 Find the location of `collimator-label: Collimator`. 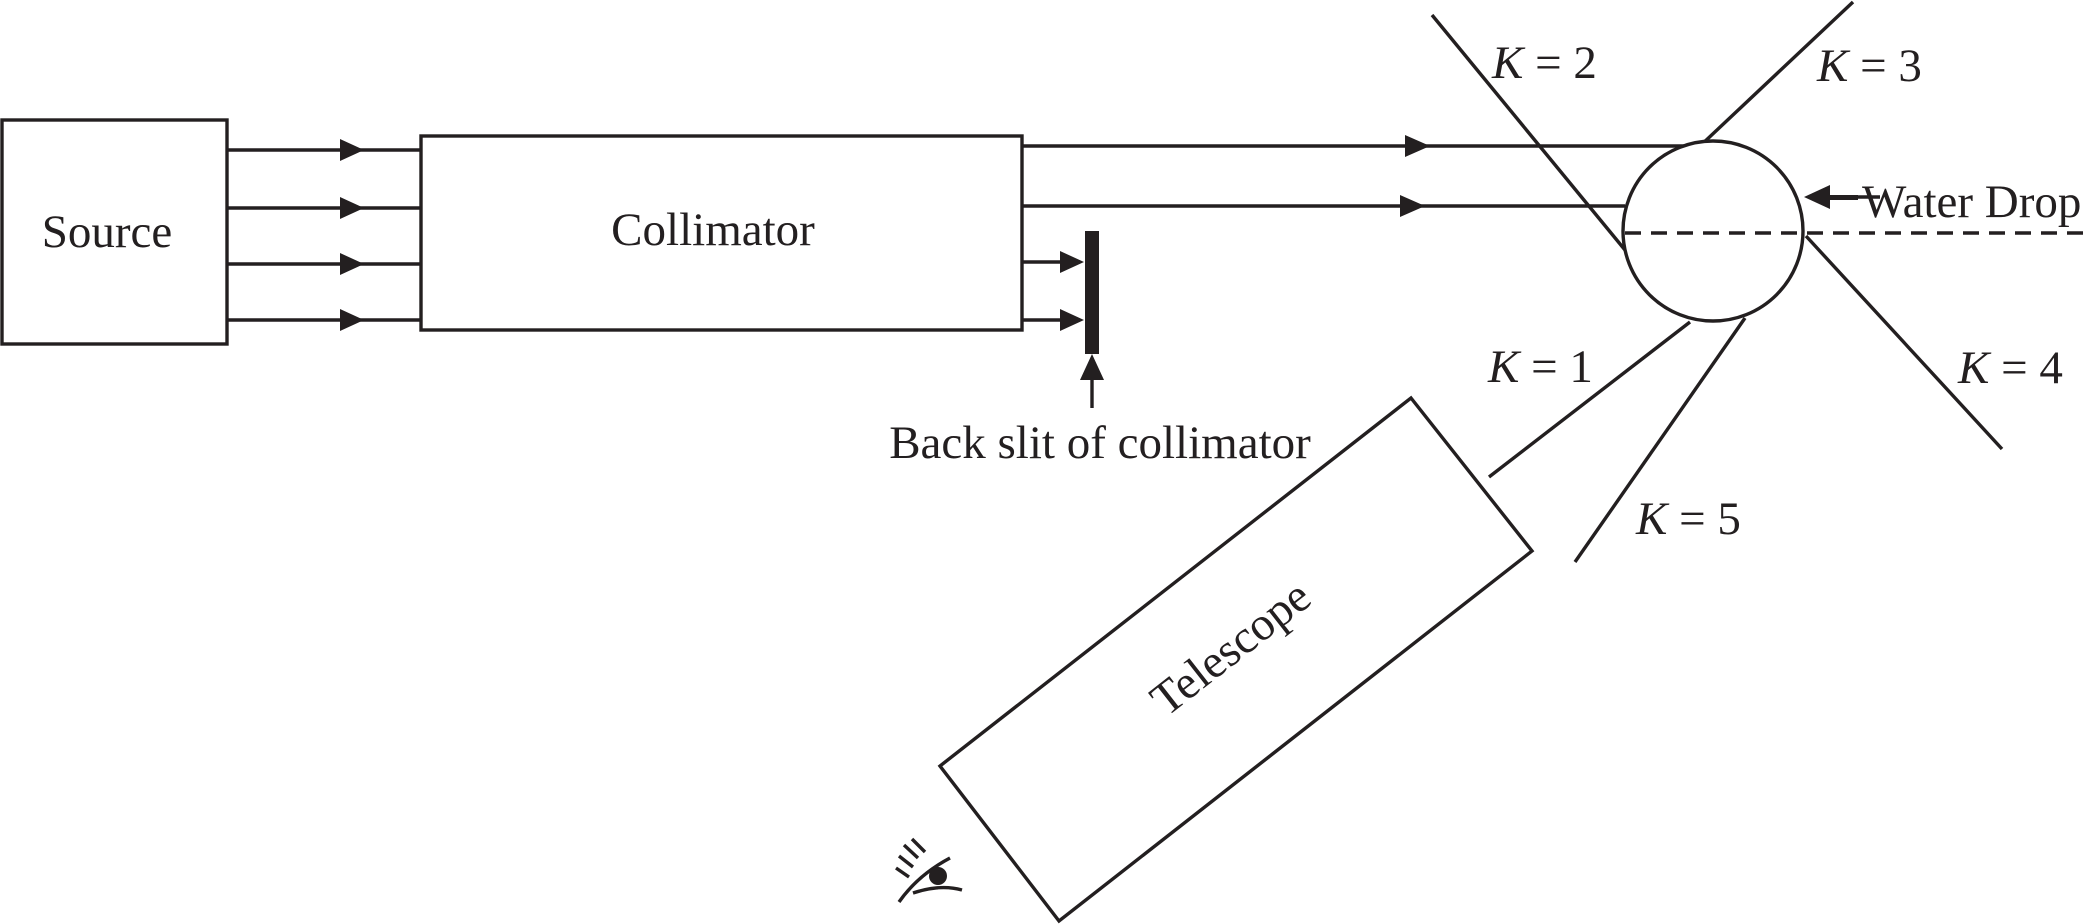

collimator-label: Collimator is located at coordinates (713, 230).